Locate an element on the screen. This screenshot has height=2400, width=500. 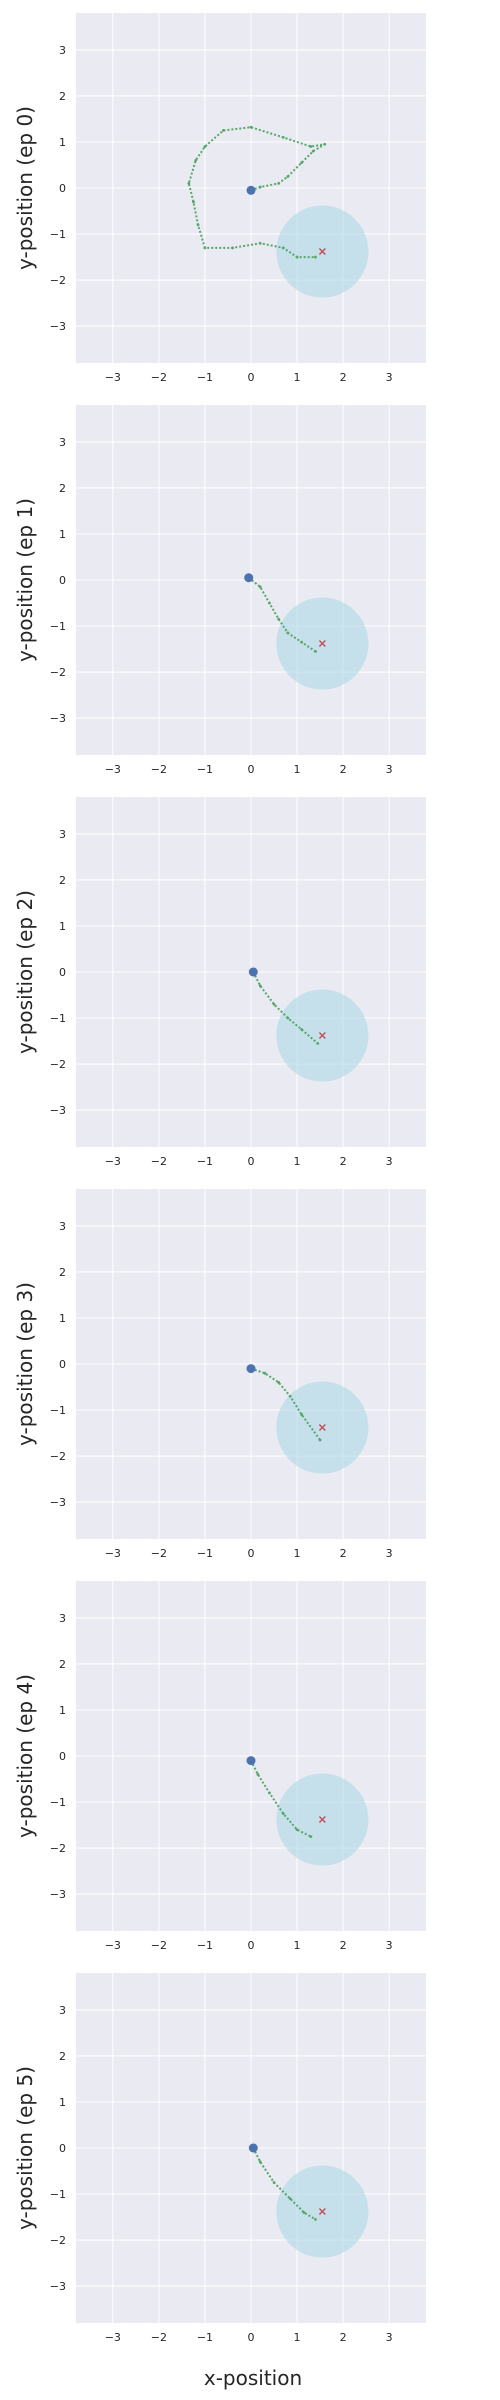
x-axis-label: x-position is located at coordinates (253, 2378).